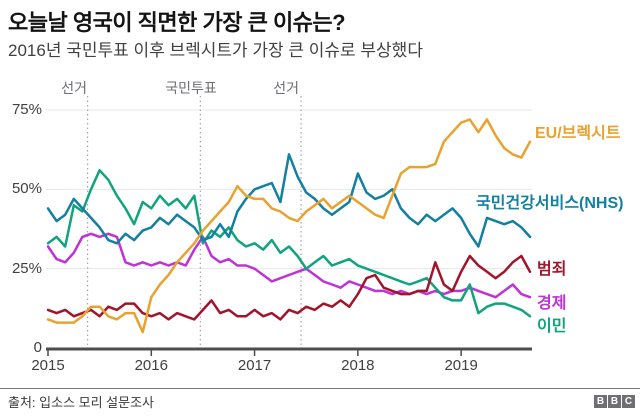 Image resolution: width=640 pixels, height=417 pixels. I want to click on series-line-경제, so click(289, 265).